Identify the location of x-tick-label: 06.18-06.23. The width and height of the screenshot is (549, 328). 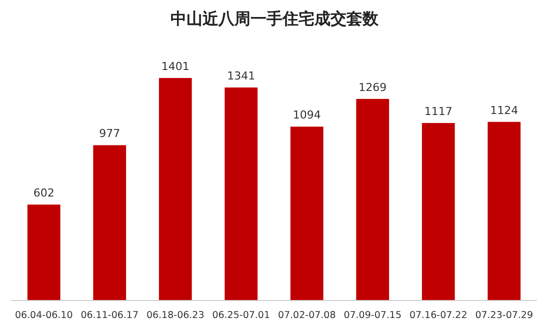
(175, 315).